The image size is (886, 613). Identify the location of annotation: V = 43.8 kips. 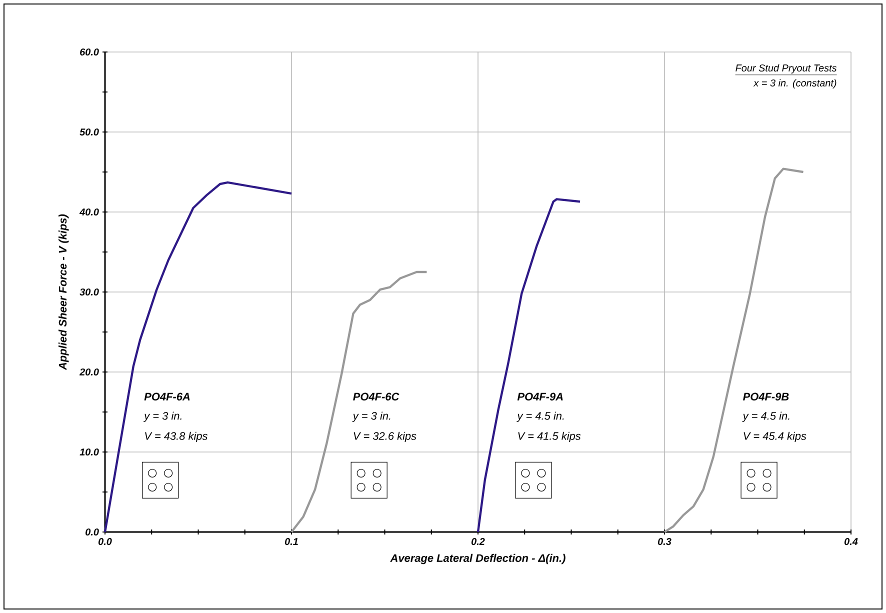
(176, 437).